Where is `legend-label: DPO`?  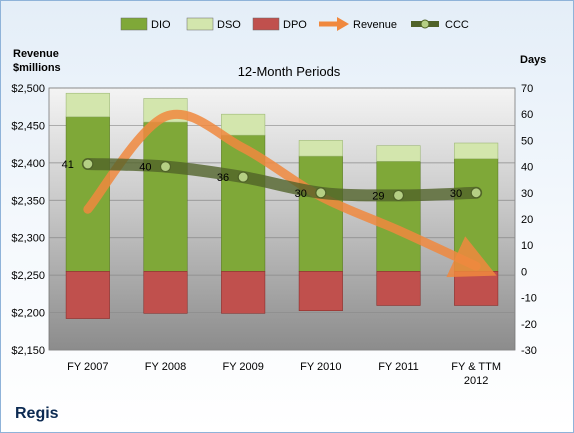
legend-label: DPO is located at coordinates (295, 25).